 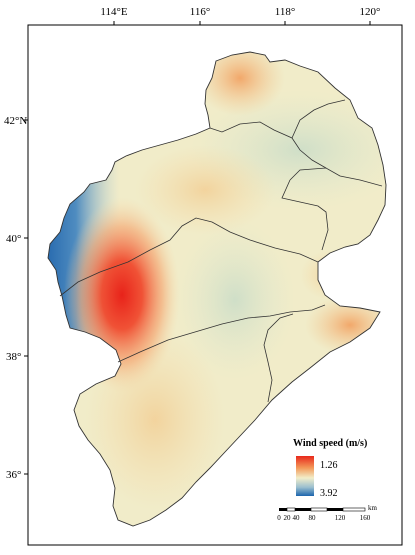 What do you see at coordinates (288, 518) in the screenshot?
I see `scale-label-20: 20` at bounding box center [288, 518].